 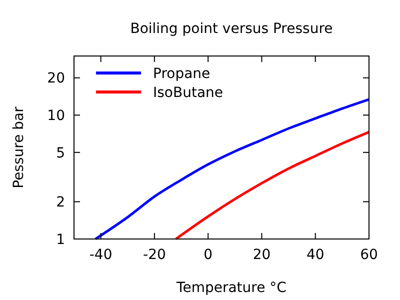 I want to click on legend-label: IsoButane, so click(x=188, y=92).